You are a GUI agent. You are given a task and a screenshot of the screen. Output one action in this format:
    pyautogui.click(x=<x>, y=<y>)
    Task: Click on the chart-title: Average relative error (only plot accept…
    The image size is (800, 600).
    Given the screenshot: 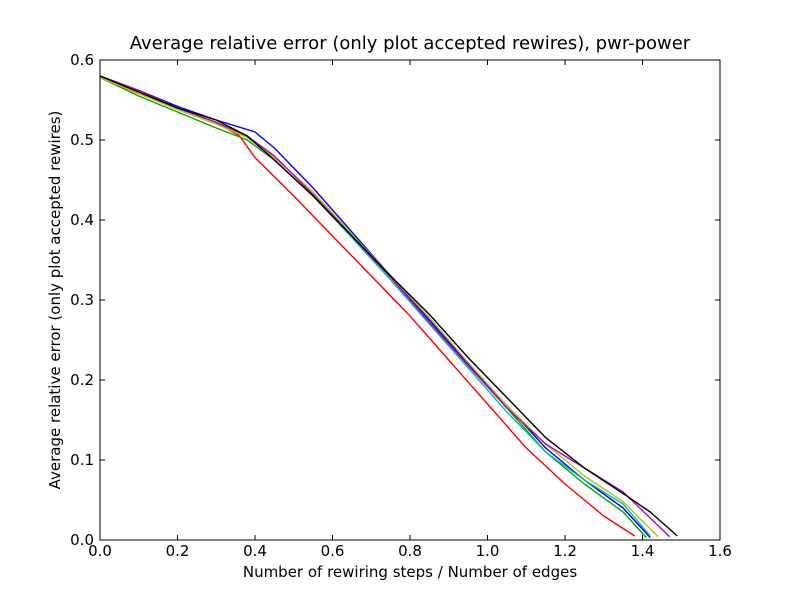 What is the action you would take?
    pyautogui.click(x=410, y=43)
    